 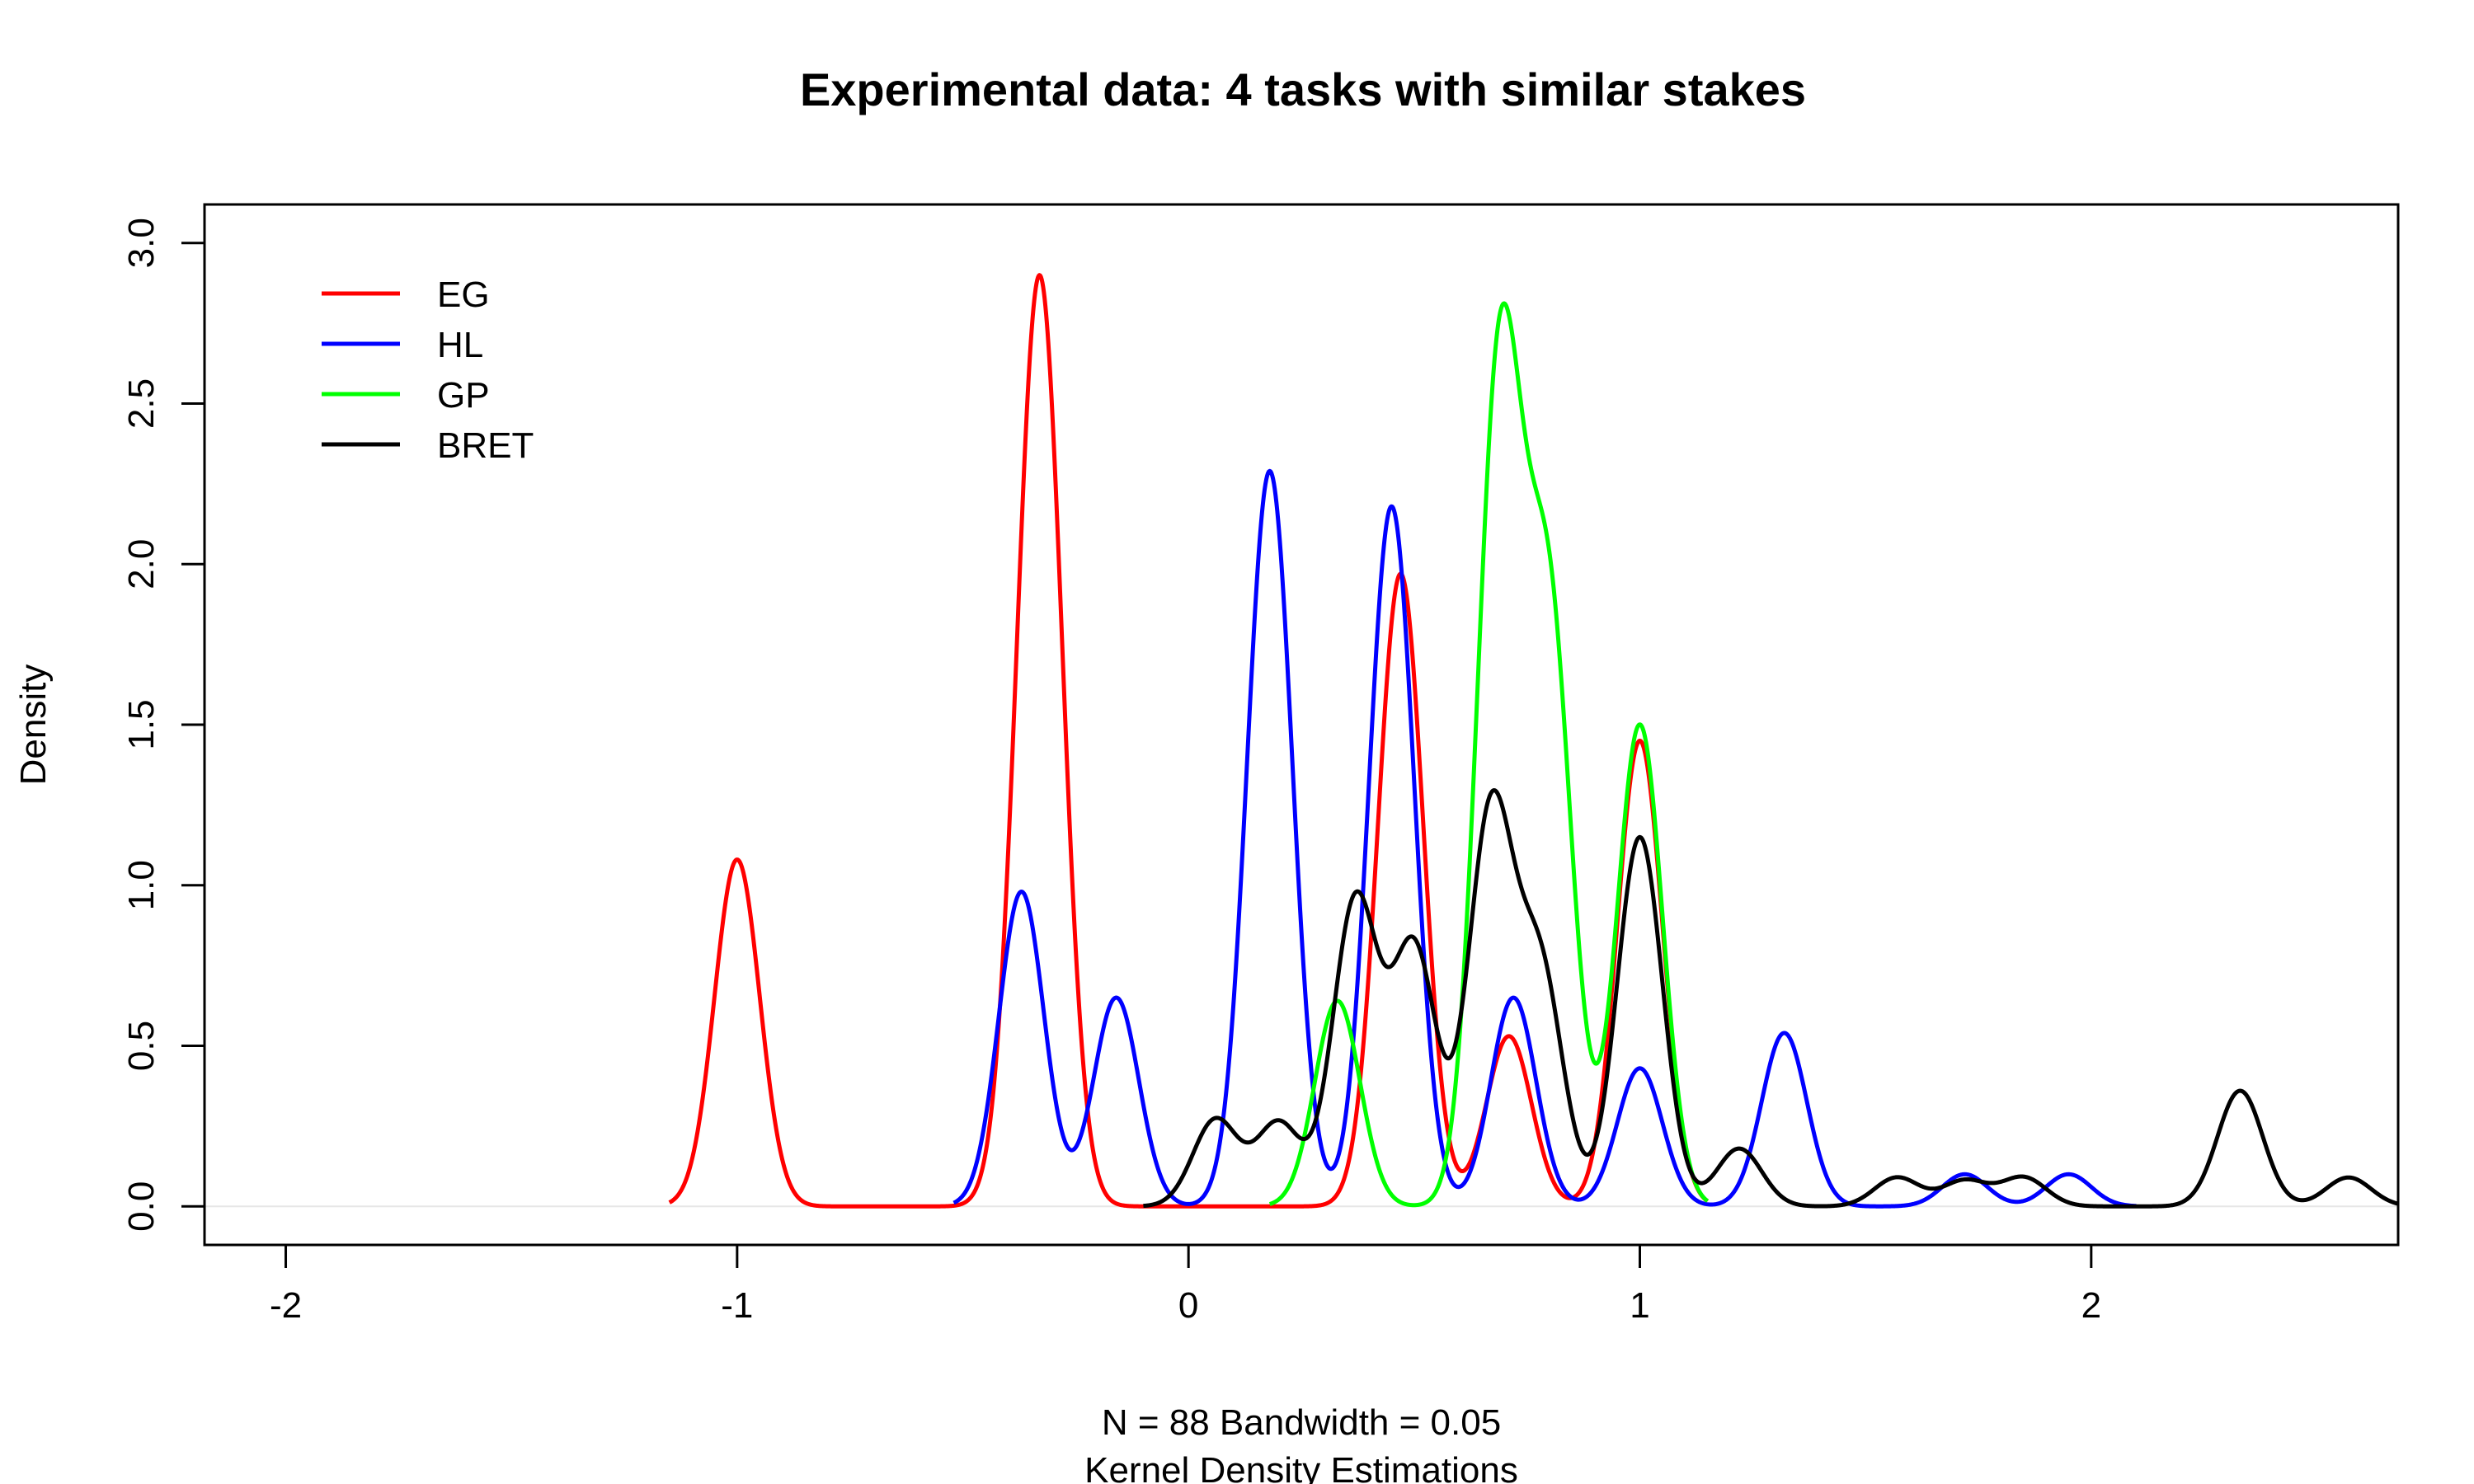 I want to click on x-axis-label-line2: Kernel Density Estimations, so click(x=1301, y=1467).